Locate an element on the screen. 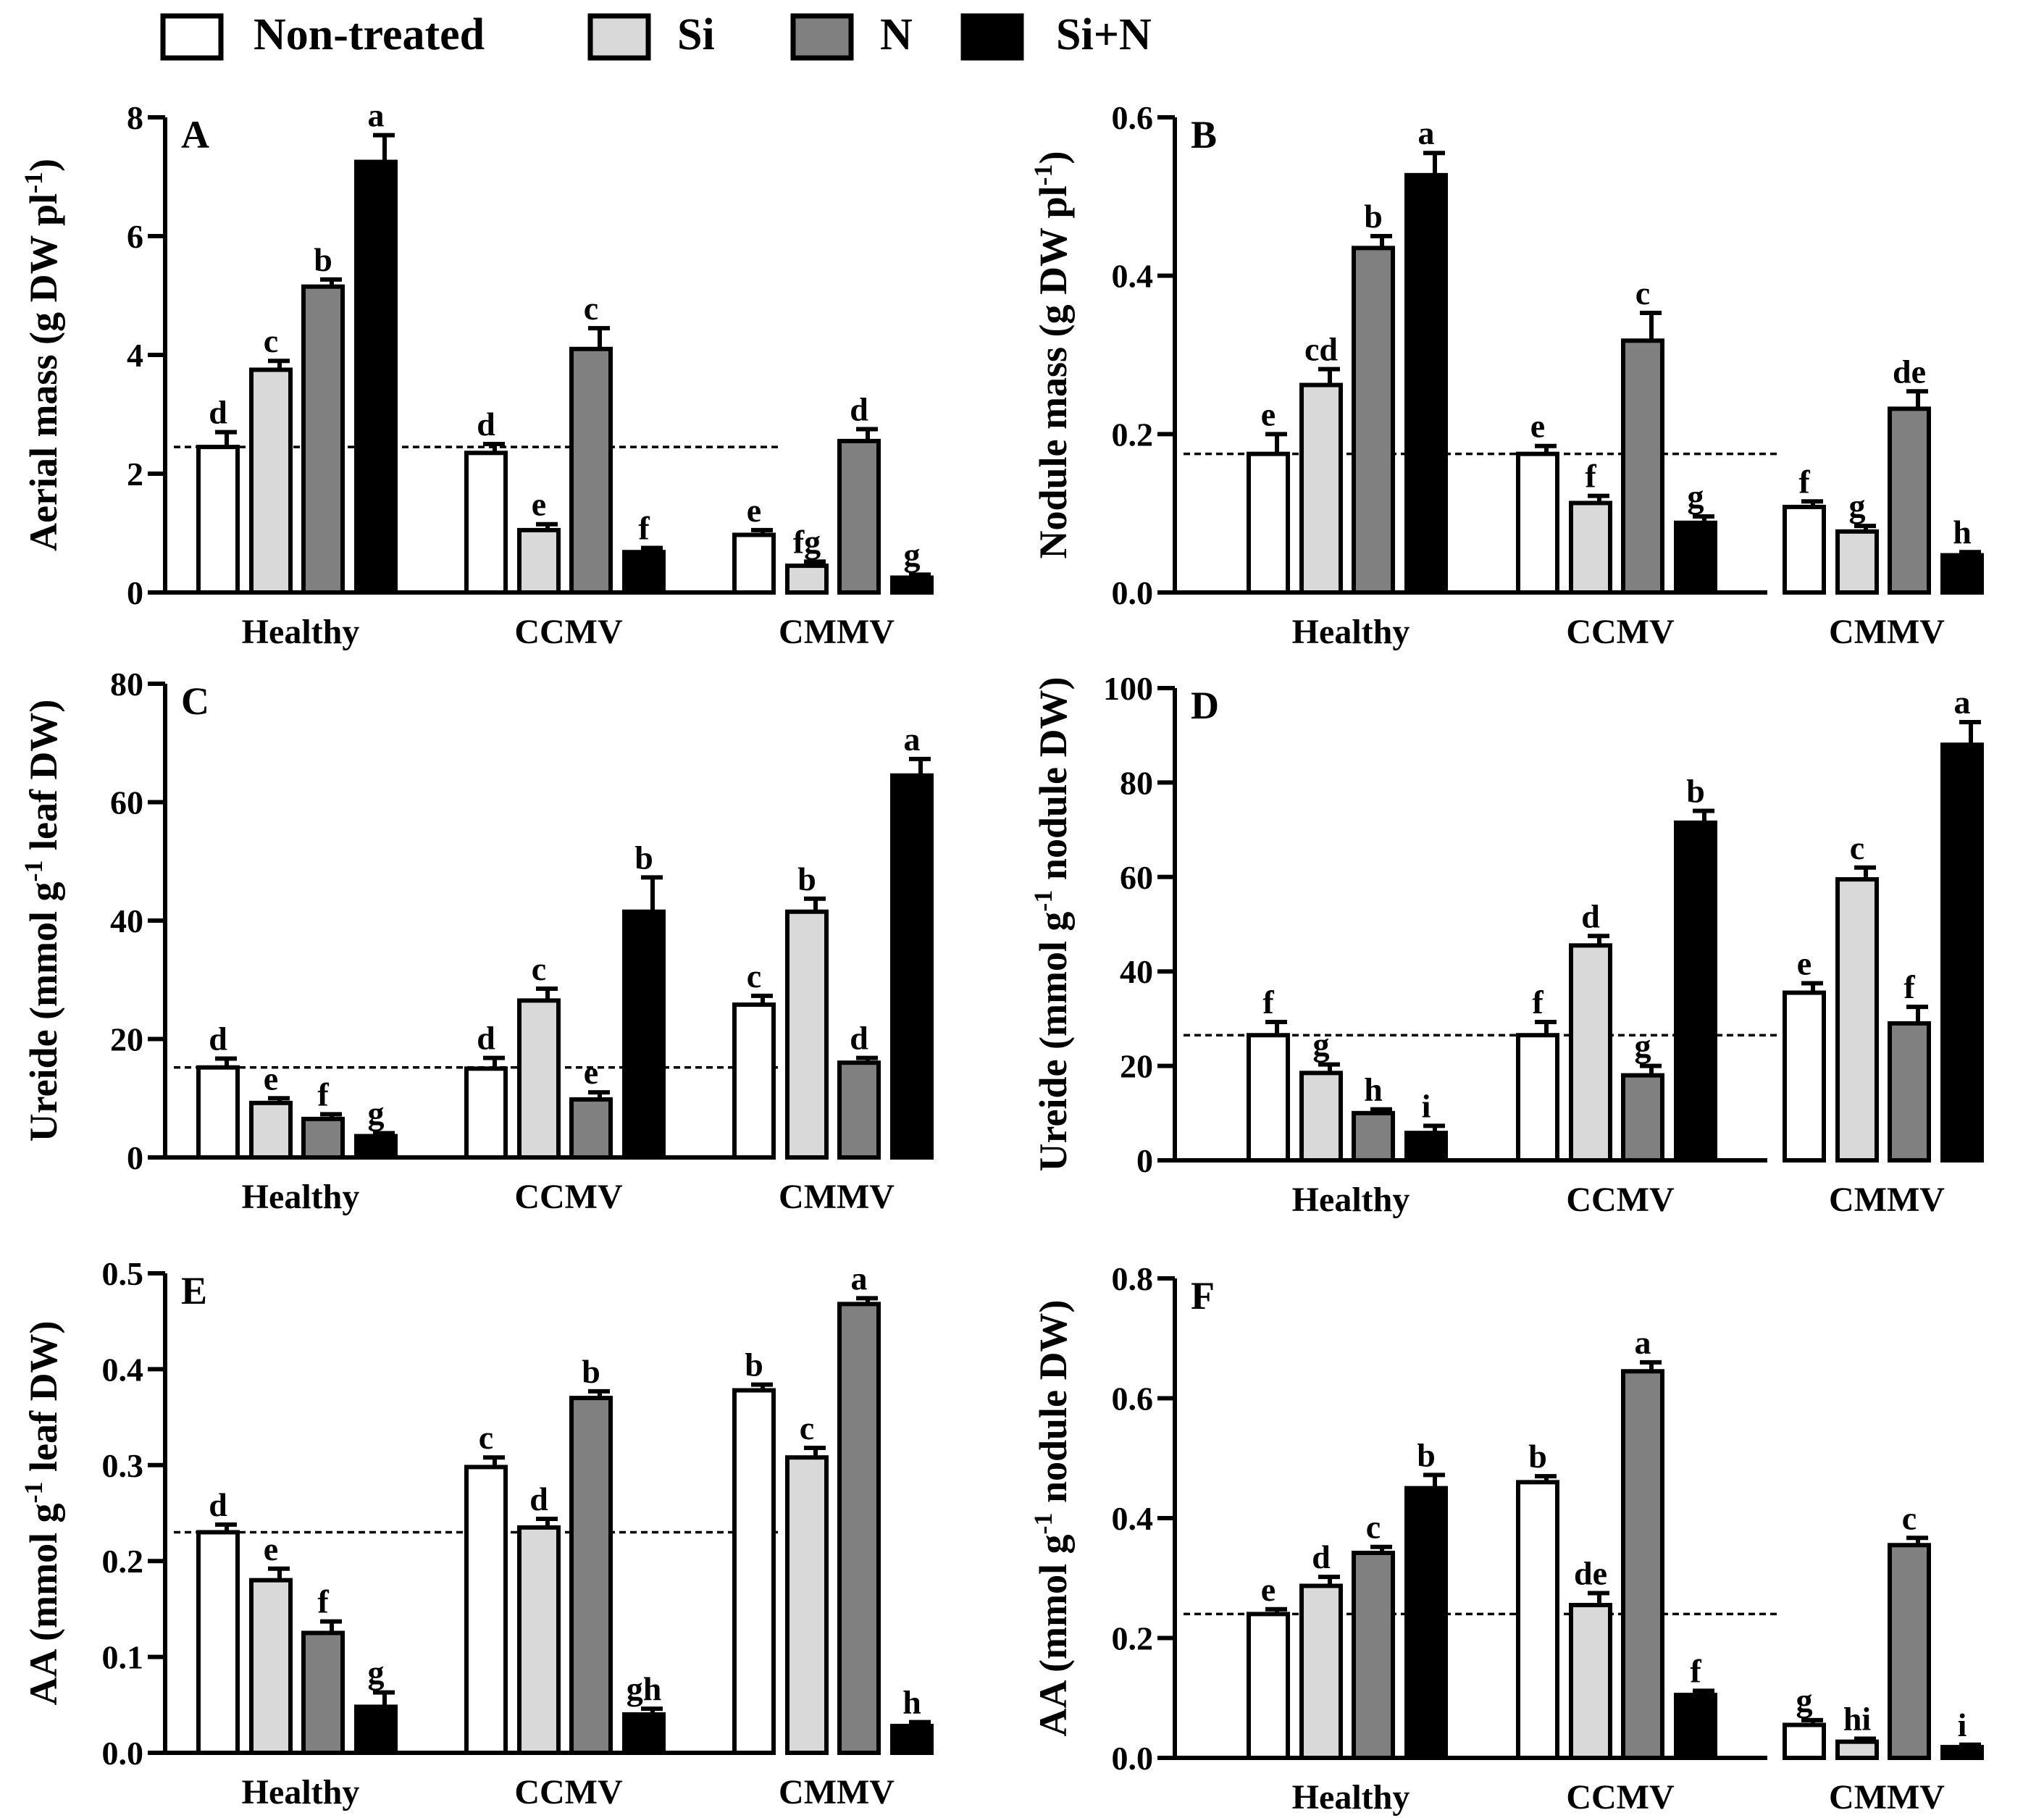  y-tick-label: 0.6 is located at coordinates (1133, 1399).